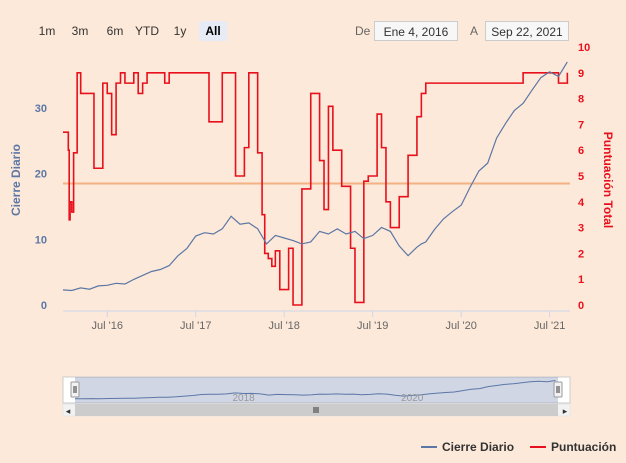 This screenshot has height=463, width=626. What do you see at coordinates (581, 125) in the screenshot?
I see `y-right-tick: 7` at bounding box center [581, 125].